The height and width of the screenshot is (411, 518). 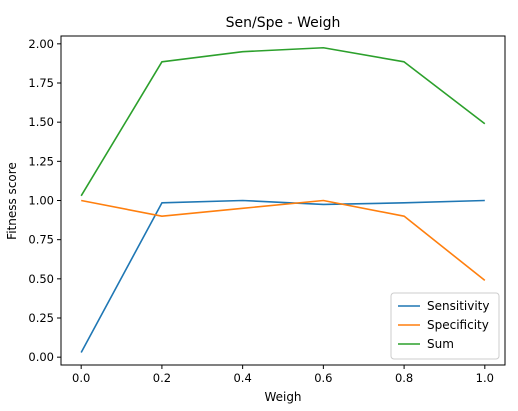 What do you see at coordinates (162, 378) in the screenshot?
I see `x-tick-label: 0.2` at bounding box center [162, 378].